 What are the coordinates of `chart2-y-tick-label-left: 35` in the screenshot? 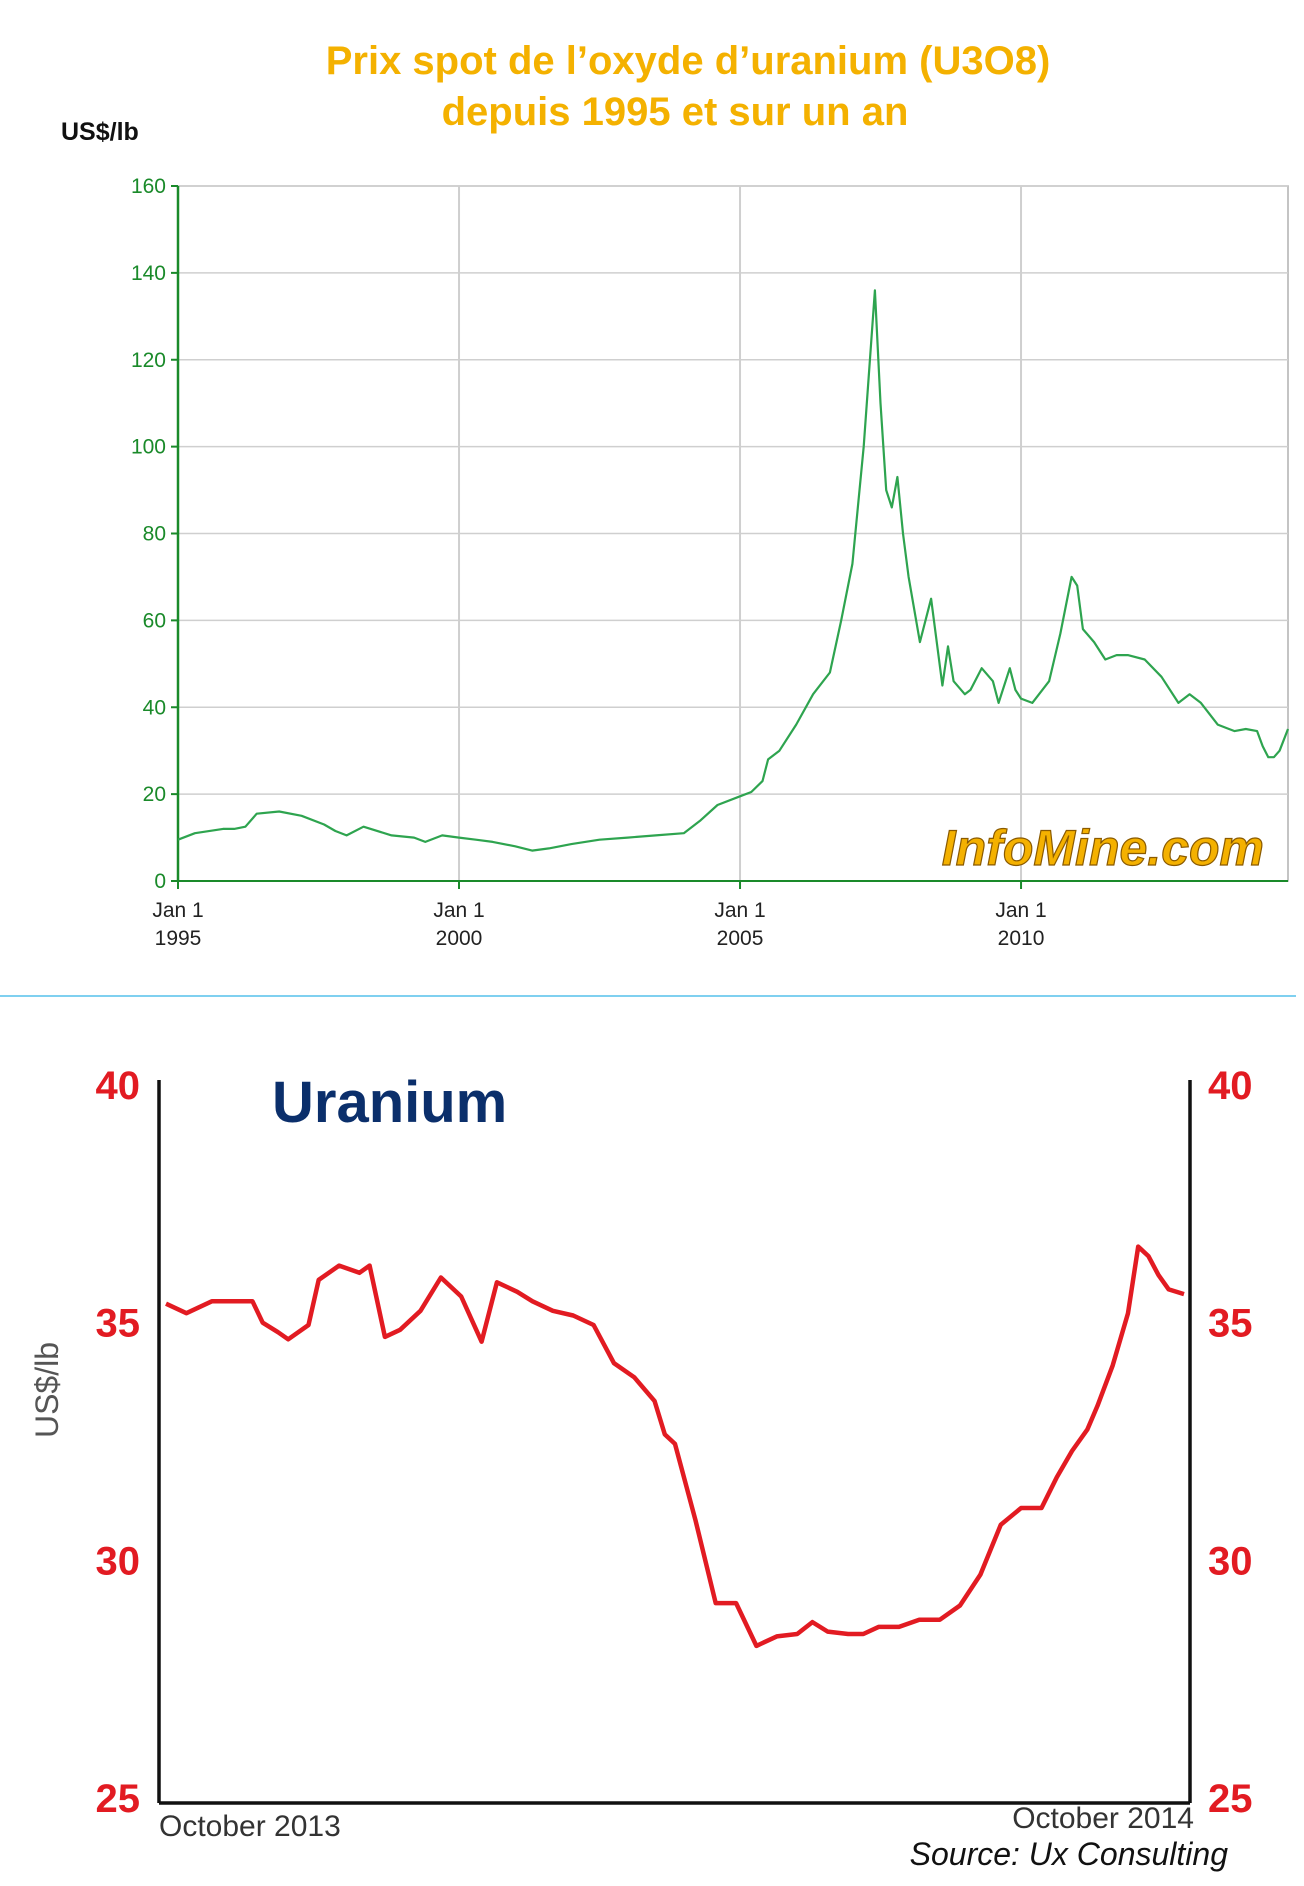 It's located at (118, 1324).